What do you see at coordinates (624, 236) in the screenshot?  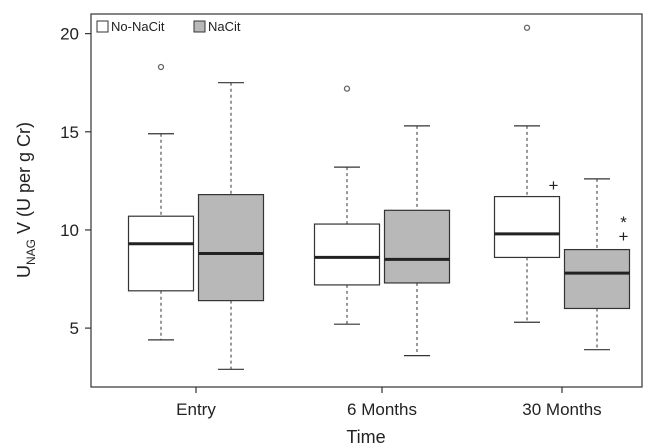 I see `significance-marker-2: +` at bounding box center [624, 236].